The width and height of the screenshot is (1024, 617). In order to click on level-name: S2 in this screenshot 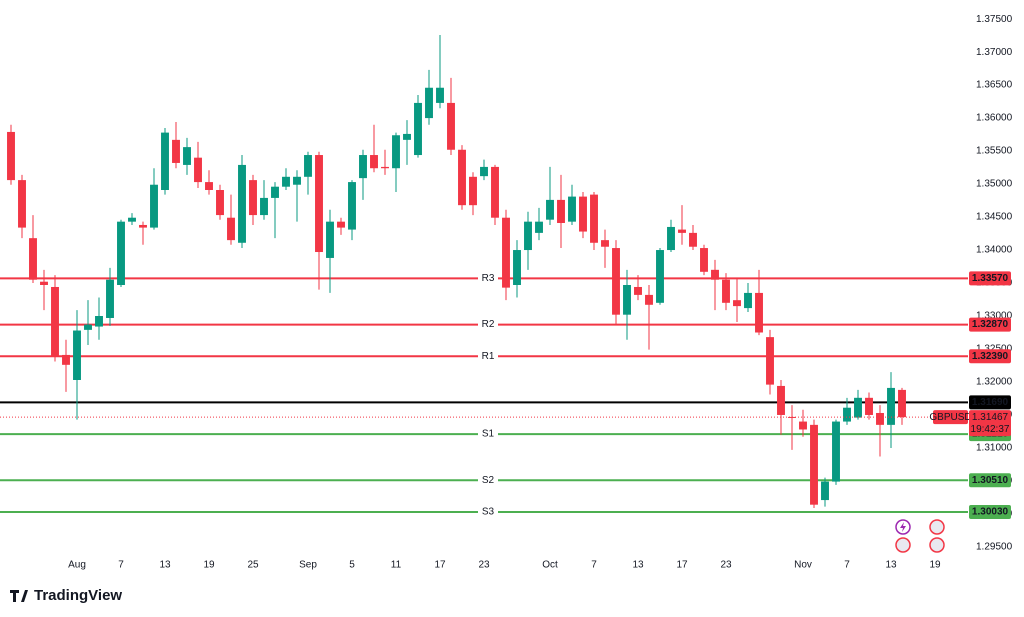, I will do `click(488, 480)`.